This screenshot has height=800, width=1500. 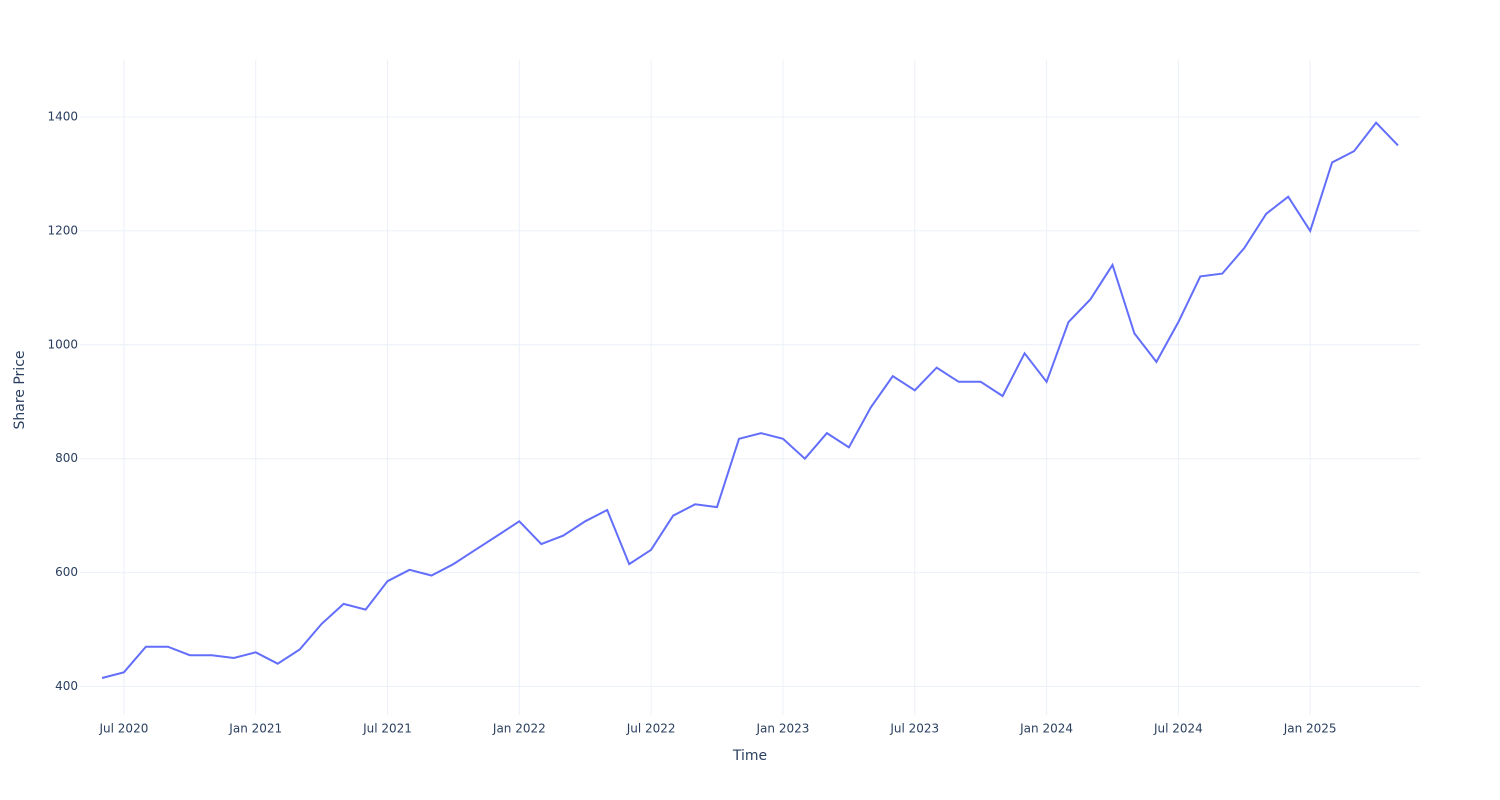 I want to click on x-tick-label: Jul 2021, so click(x=387, y=729).